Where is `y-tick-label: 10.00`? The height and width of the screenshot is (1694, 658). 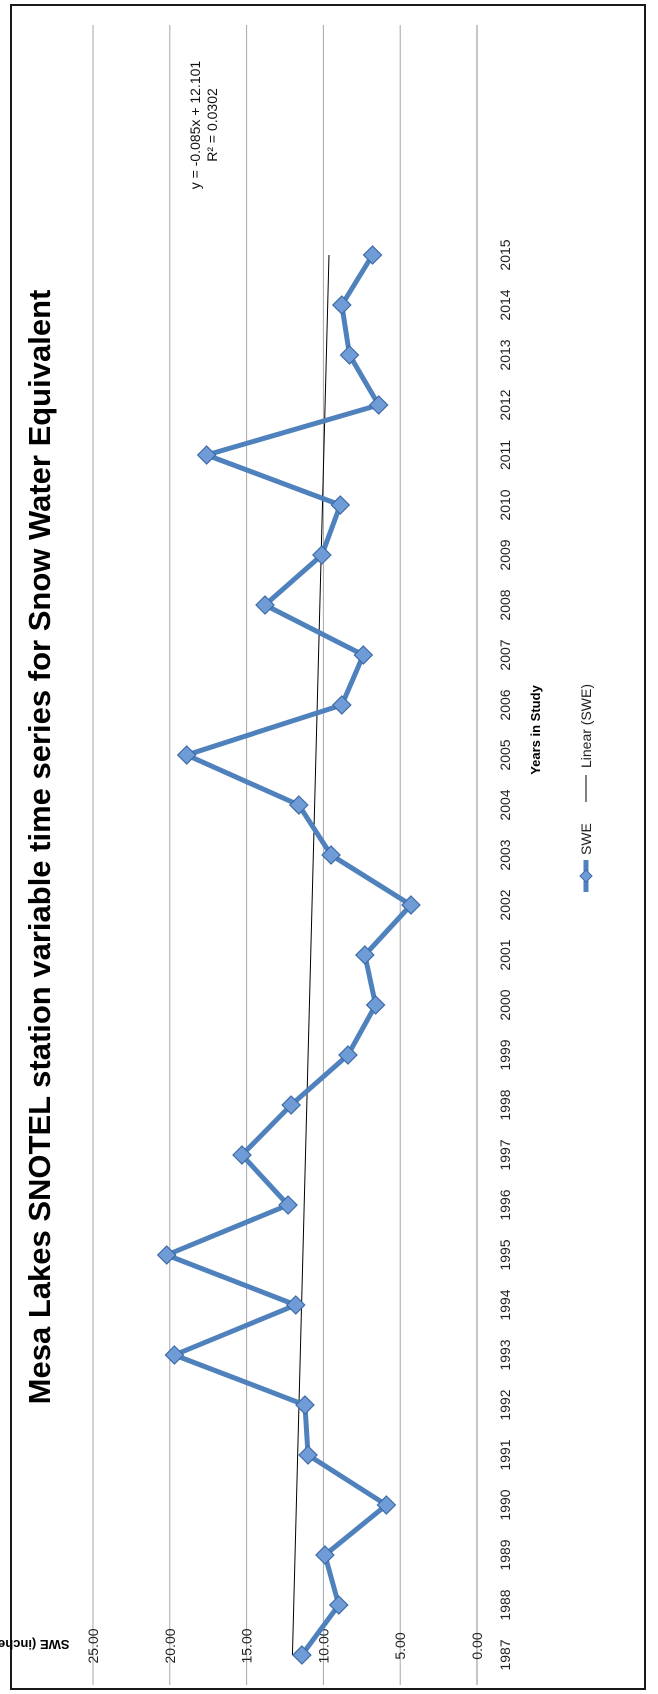
y-tick-label: 10.00 is located at coordinates (323, 1645).